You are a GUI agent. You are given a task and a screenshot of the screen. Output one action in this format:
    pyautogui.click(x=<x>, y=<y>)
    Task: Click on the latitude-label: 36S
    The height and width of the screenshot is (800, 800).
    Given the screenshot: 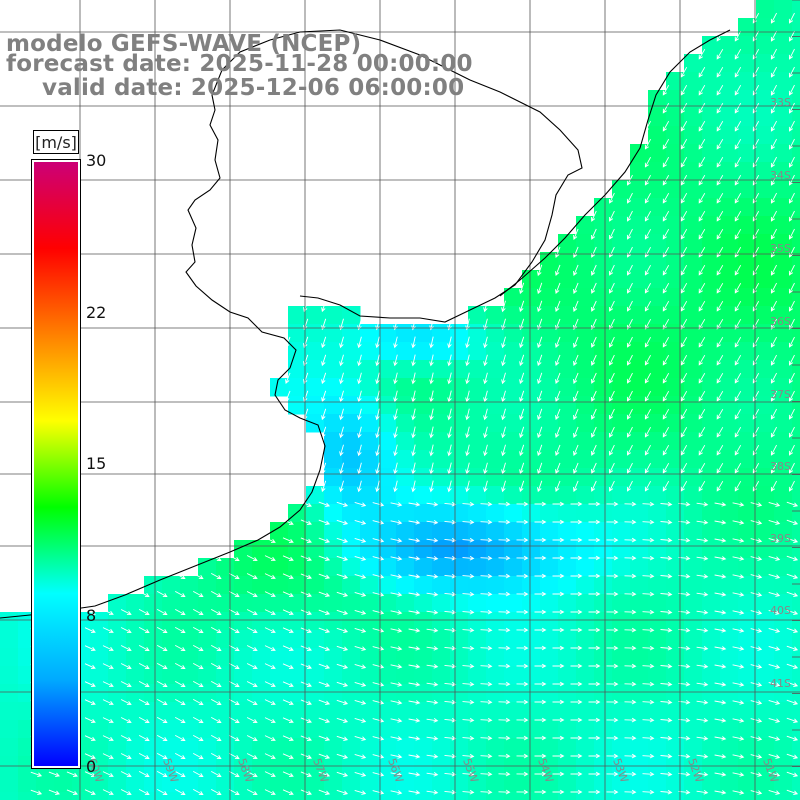 What is the action you would take?
    pyautogui.click(x=780, y=321)
    